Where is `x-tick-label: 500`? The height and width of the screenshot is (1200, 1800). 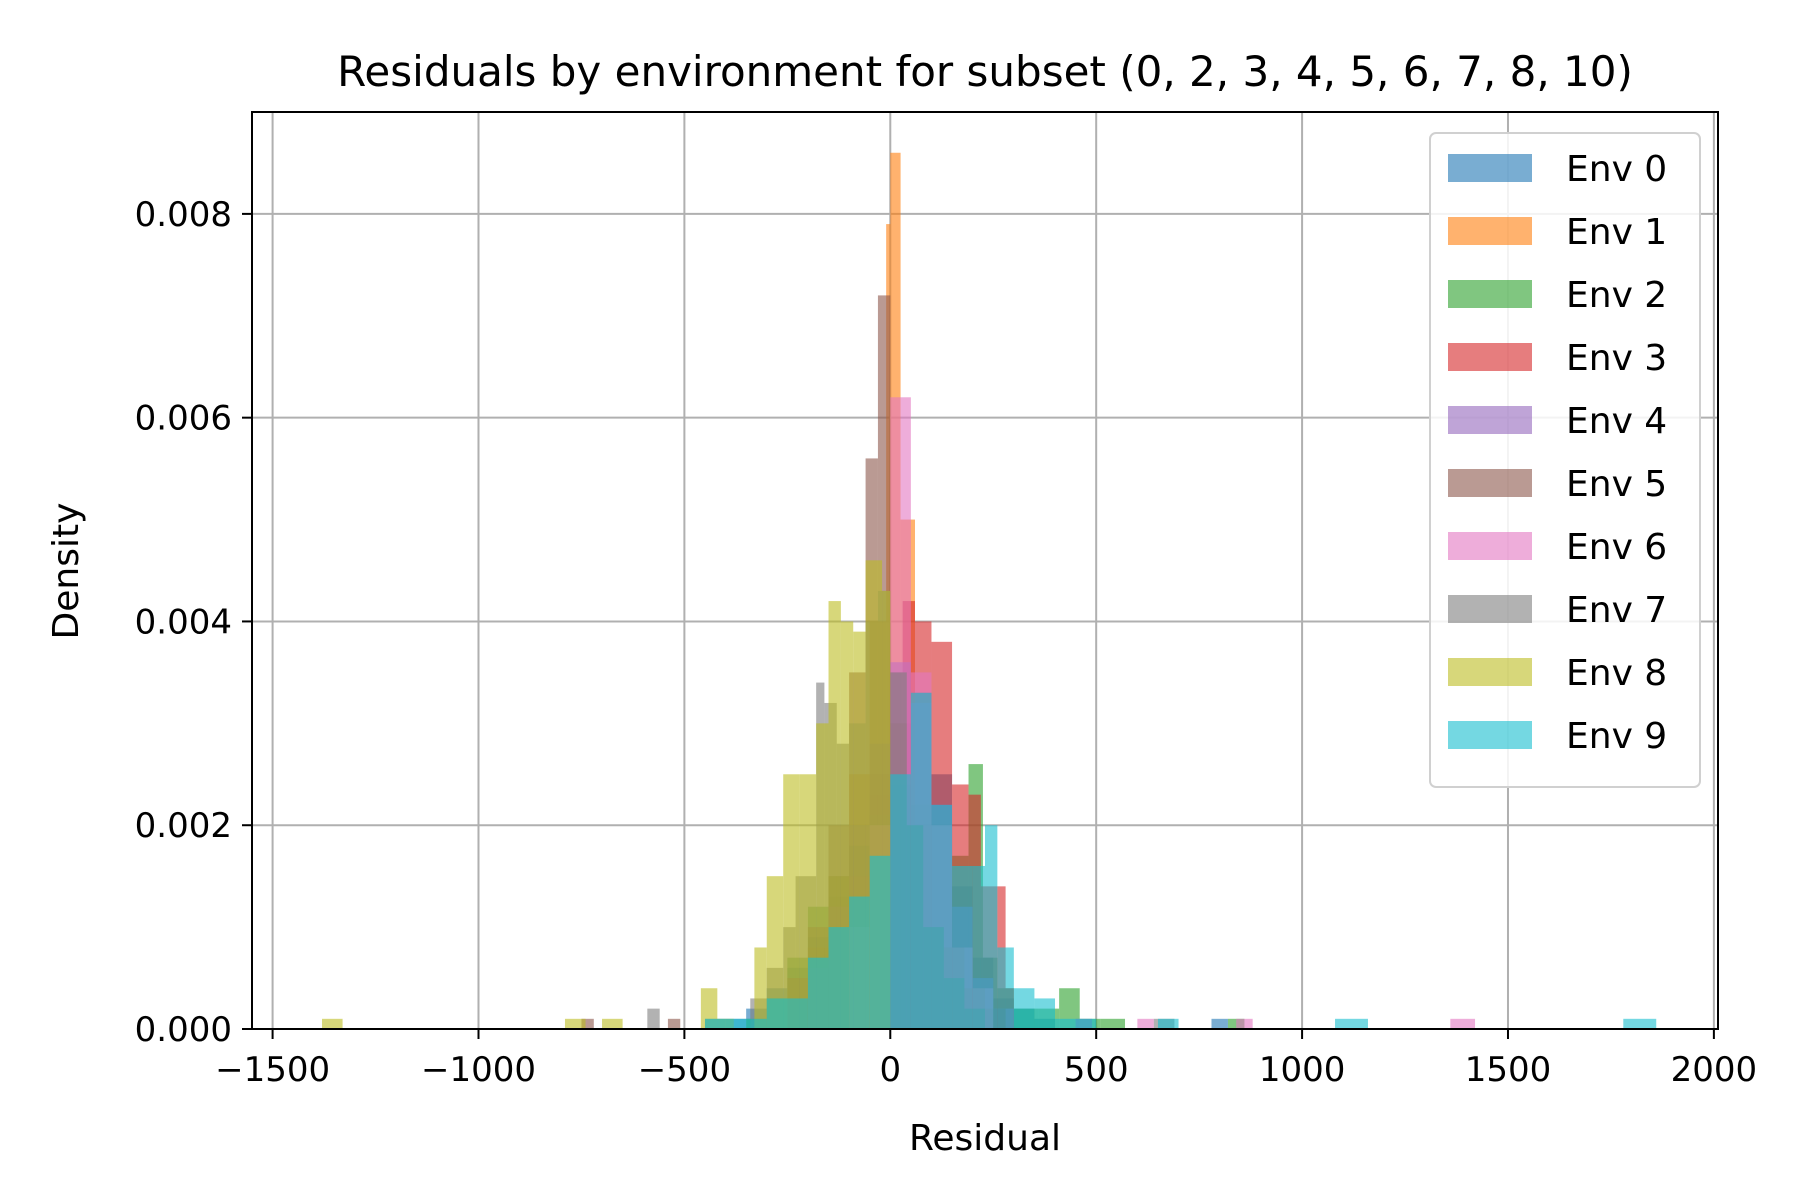
x-tick-label: 500 is located at coordinates (1096, 1070).